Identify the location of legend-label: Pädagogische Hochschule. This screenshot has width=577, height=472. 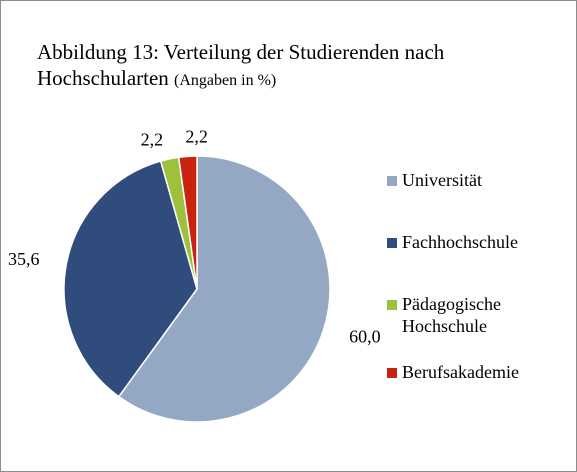
(451, 315).